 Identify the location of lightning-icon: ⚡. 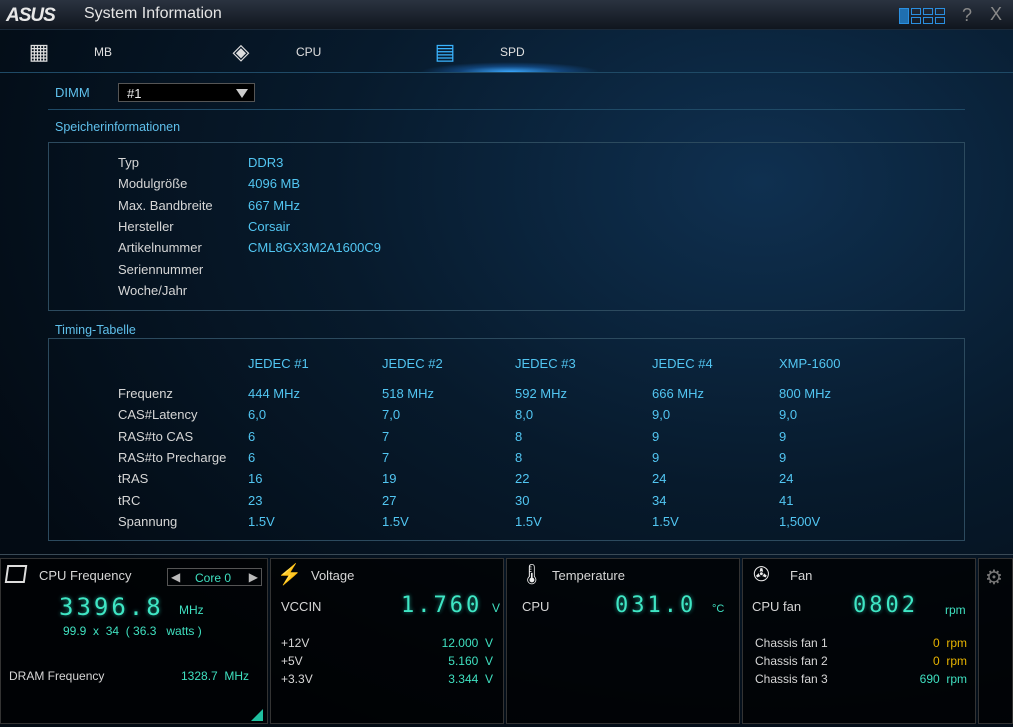
(289, 575).